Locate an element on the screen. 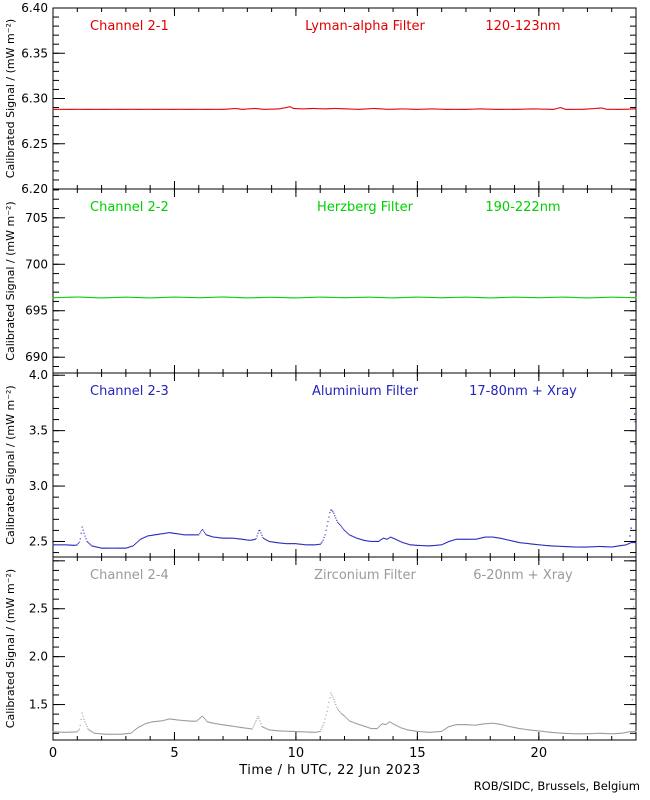 This screenshot has width=650, height=800. credit-text: ROB/SIDC, Brussels, Belgium is located at coordinates (556, 786).